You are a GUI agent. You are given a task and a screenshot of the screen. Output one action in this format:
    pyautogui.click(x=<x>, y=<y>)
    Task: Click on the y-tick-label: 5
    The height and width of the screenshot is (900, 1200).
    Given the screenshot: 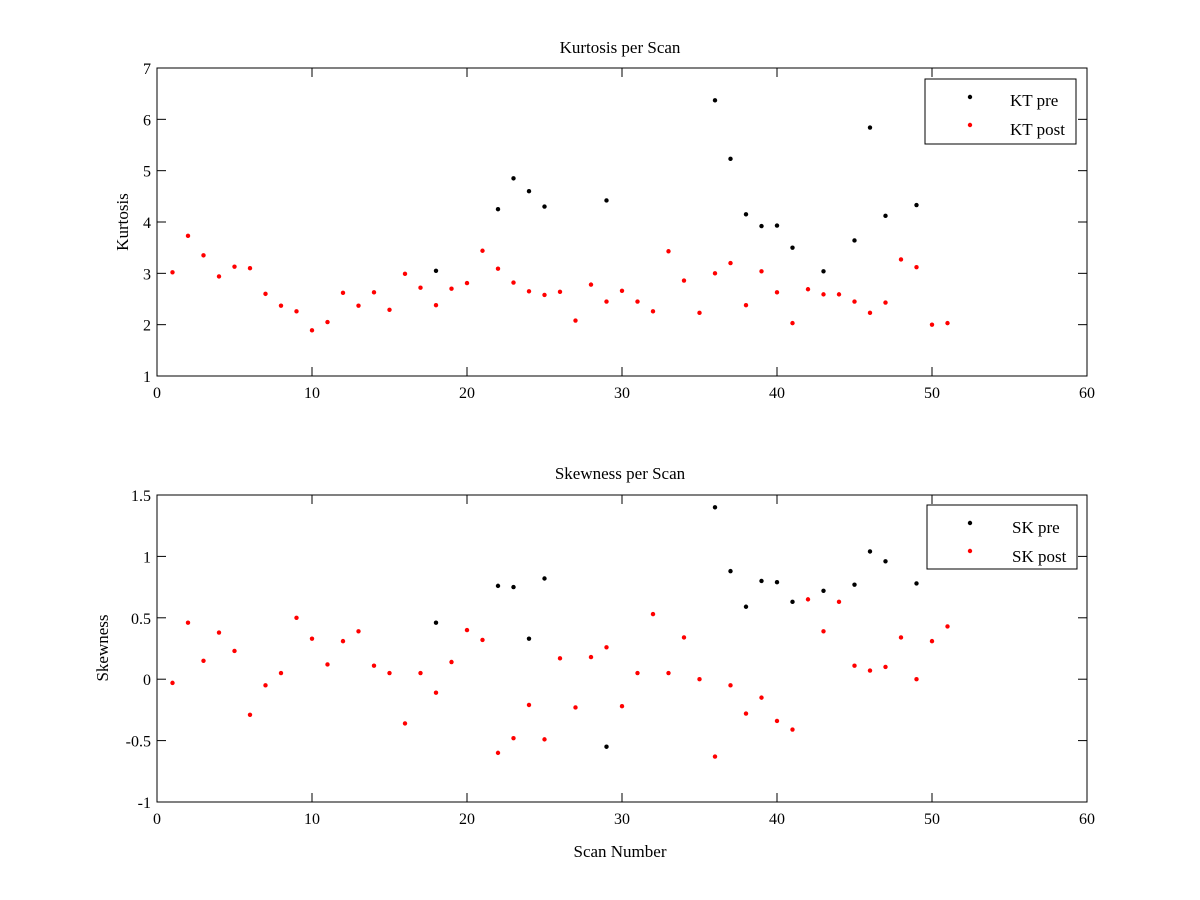 What is the action you would take?
    pyautogui.click(x=147, y=172)
    